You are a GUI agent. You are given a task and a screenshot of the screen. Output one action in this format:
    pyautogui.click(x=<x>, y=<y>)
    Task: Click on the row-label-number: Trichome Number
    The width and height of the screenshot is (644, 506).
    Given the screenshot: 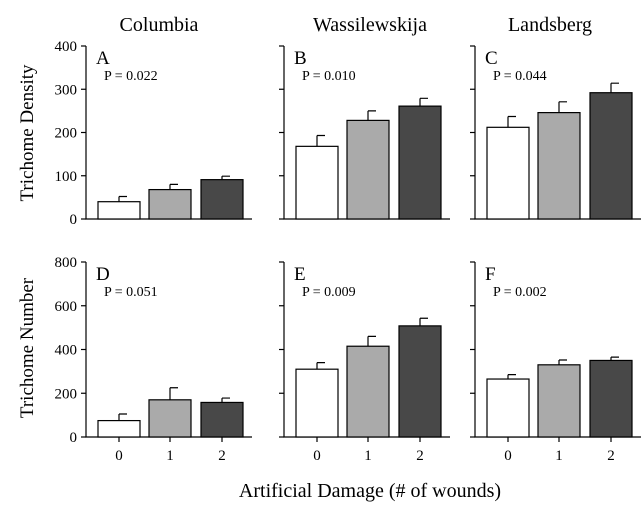 What is the action you would take?
    pyautogui.click(x=27, y=347)
    